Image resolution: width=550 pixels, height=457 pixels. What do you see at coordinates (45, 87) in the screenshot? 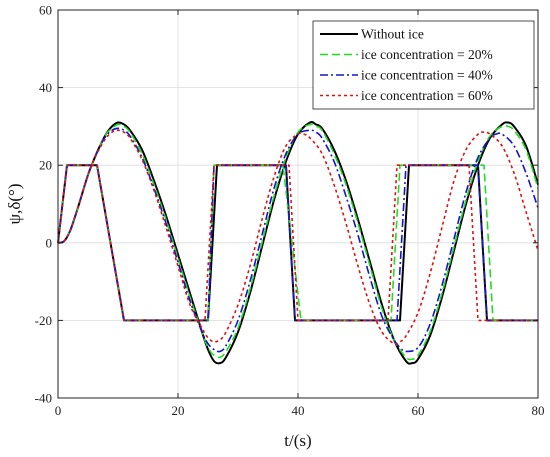
I see `y-tick-label: 40` at bounding box center [45, 87].